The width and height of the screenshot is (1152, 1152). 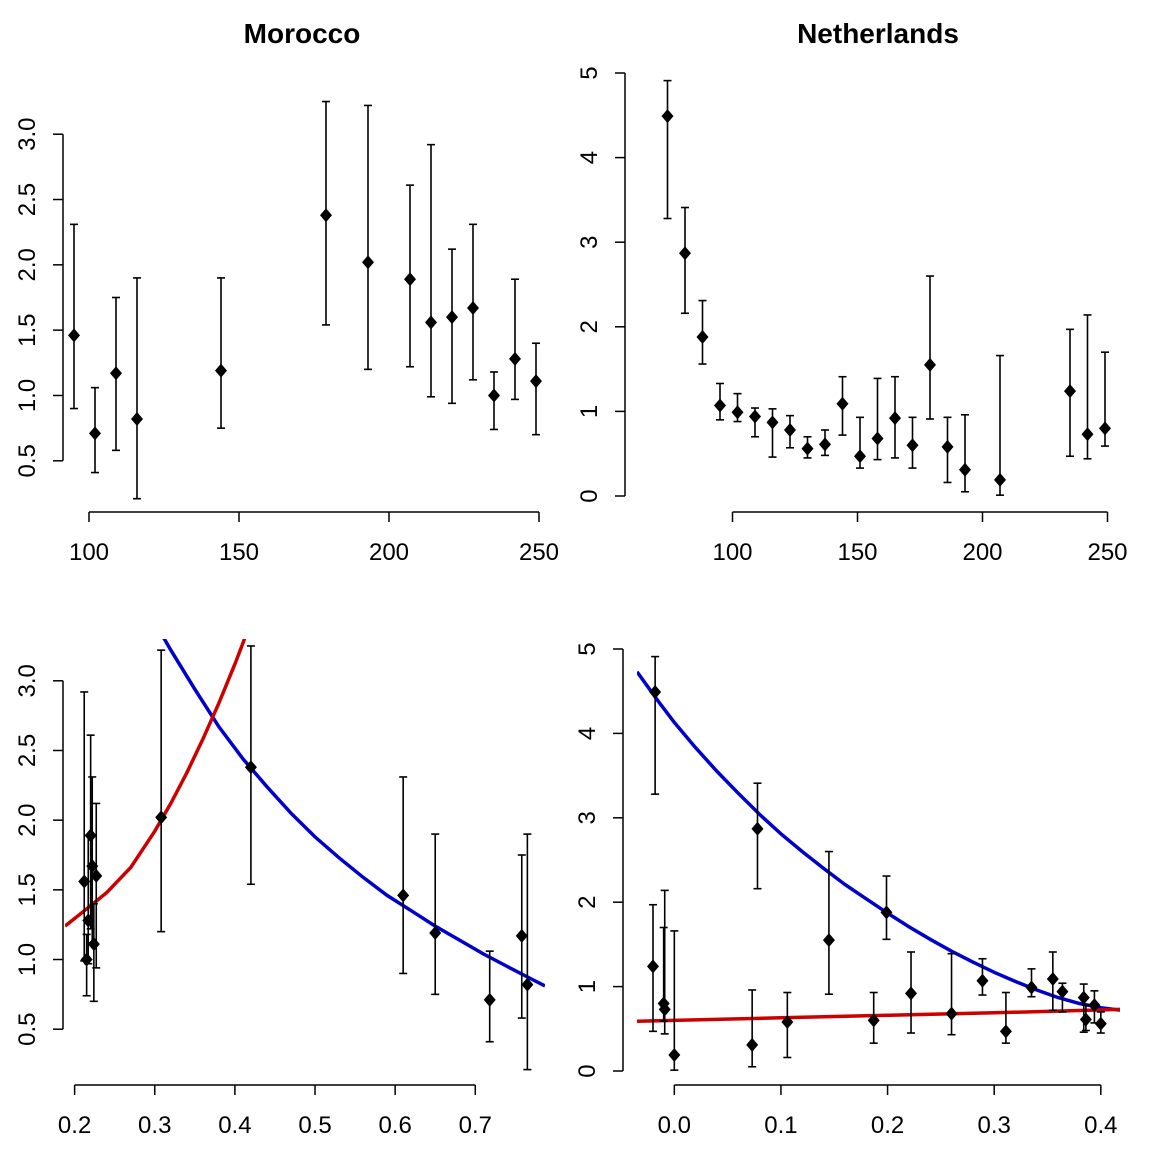 What do you see at coordinates (302, 33) in the screenshot?
I see `morocco-title: Morocco` at bounding box center [302, 33].